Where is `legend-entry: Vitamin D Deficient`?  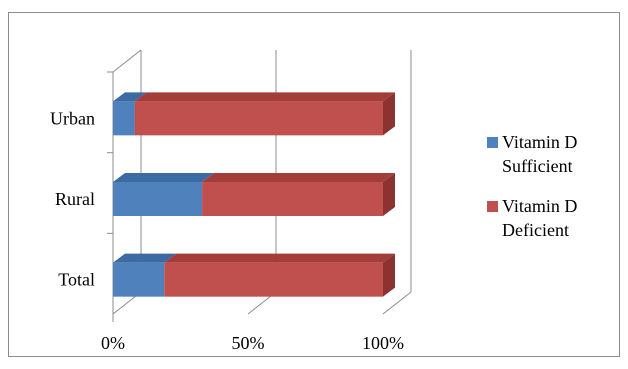 legend-entry: Vitamin D Deficient is located at coordinates (539, 218).